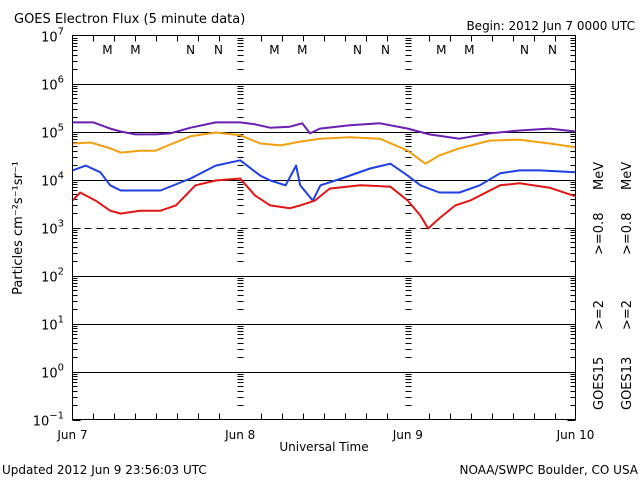 Image resolution: width=640 pixels, height=480 pixels. Describe the element at coordinates (239, 435) in the screenshot. I see `x-tick-label: Jun 8` at that location.